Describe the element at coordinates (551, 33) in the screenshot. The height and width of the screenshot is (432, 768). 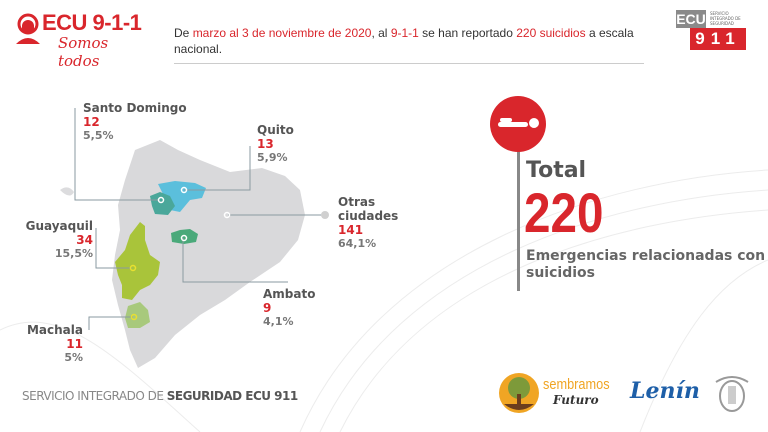
I see `headline-highlight: 220 suicidios` at that location.